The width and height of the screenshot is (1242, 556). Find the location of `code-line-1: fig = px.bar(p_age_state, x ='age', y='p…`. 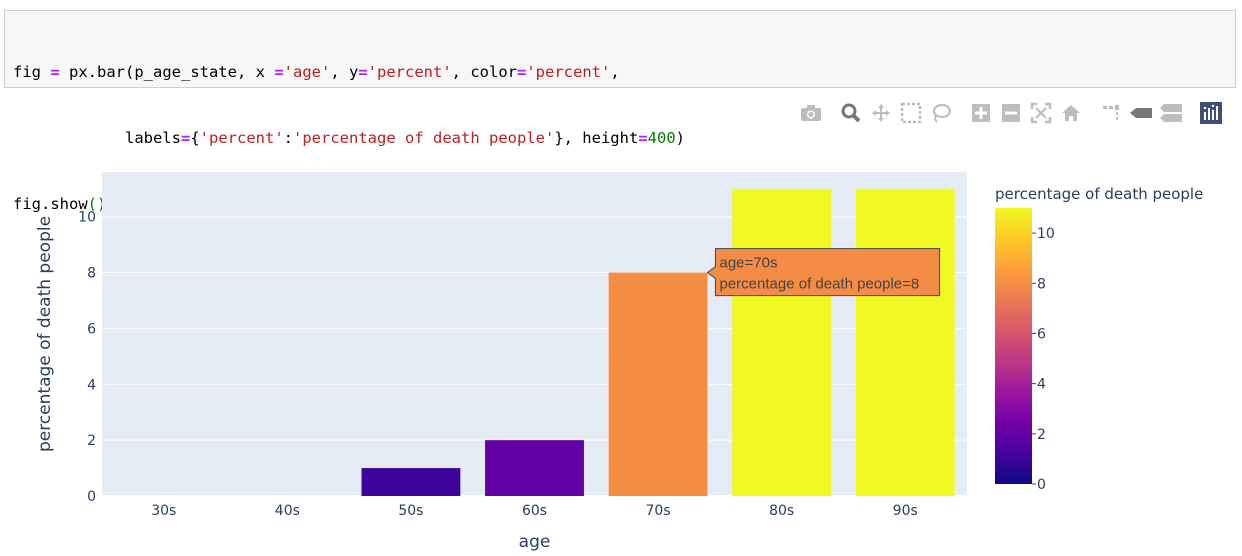

code-line-1: fig = px.bar(p_age_state, x ='age', y='p… is located at coordinates (620, 72).